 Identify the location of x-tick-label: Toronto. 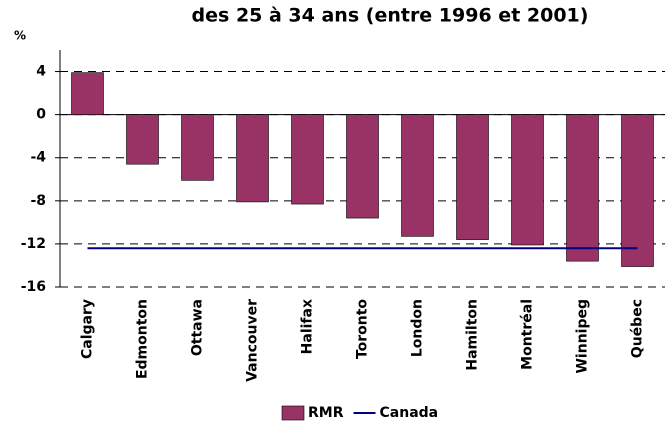
(363, 329).